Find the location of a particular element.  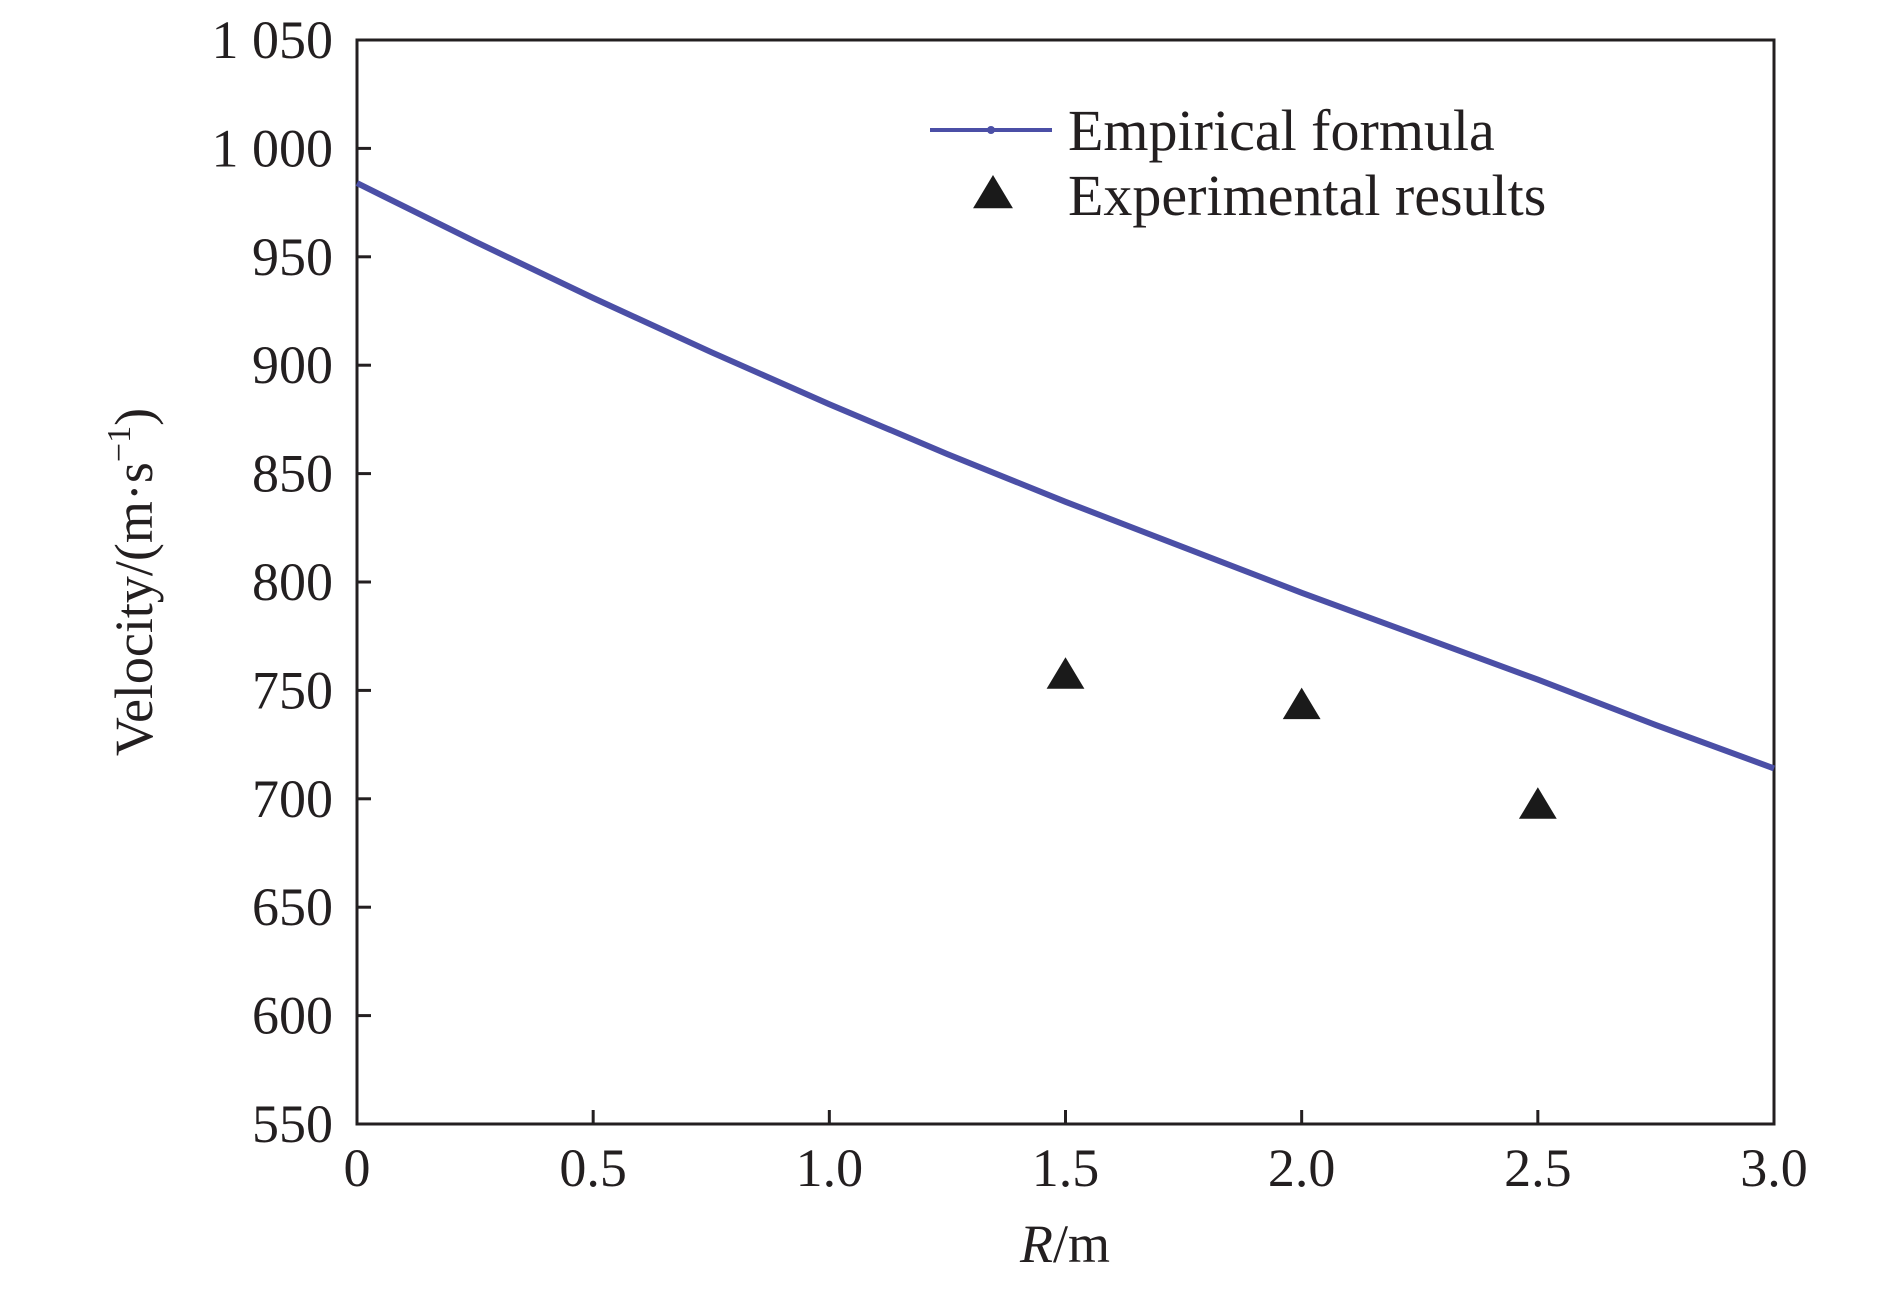

x-tick-label: 3.0 is located at coordinates (1774, 1168).